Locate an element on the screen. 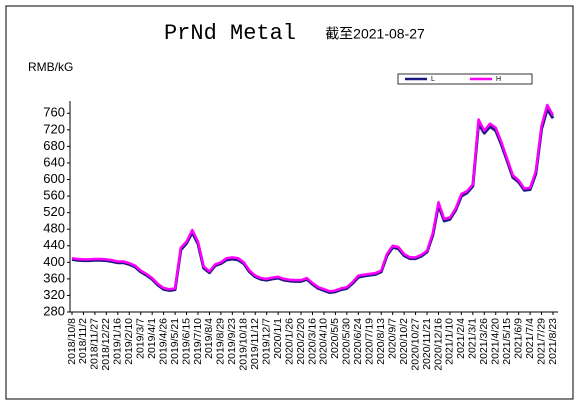  y-tick-label: 760 is located at coordinates (54, 112).